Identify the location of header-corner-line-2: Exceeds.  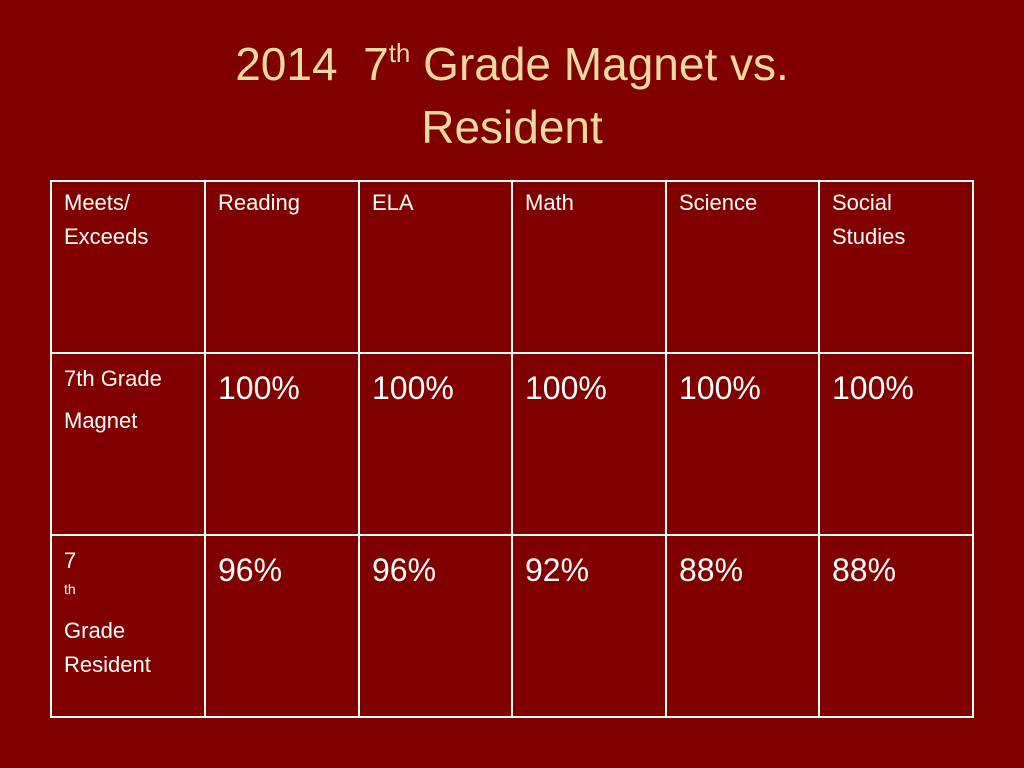
(106, 236).